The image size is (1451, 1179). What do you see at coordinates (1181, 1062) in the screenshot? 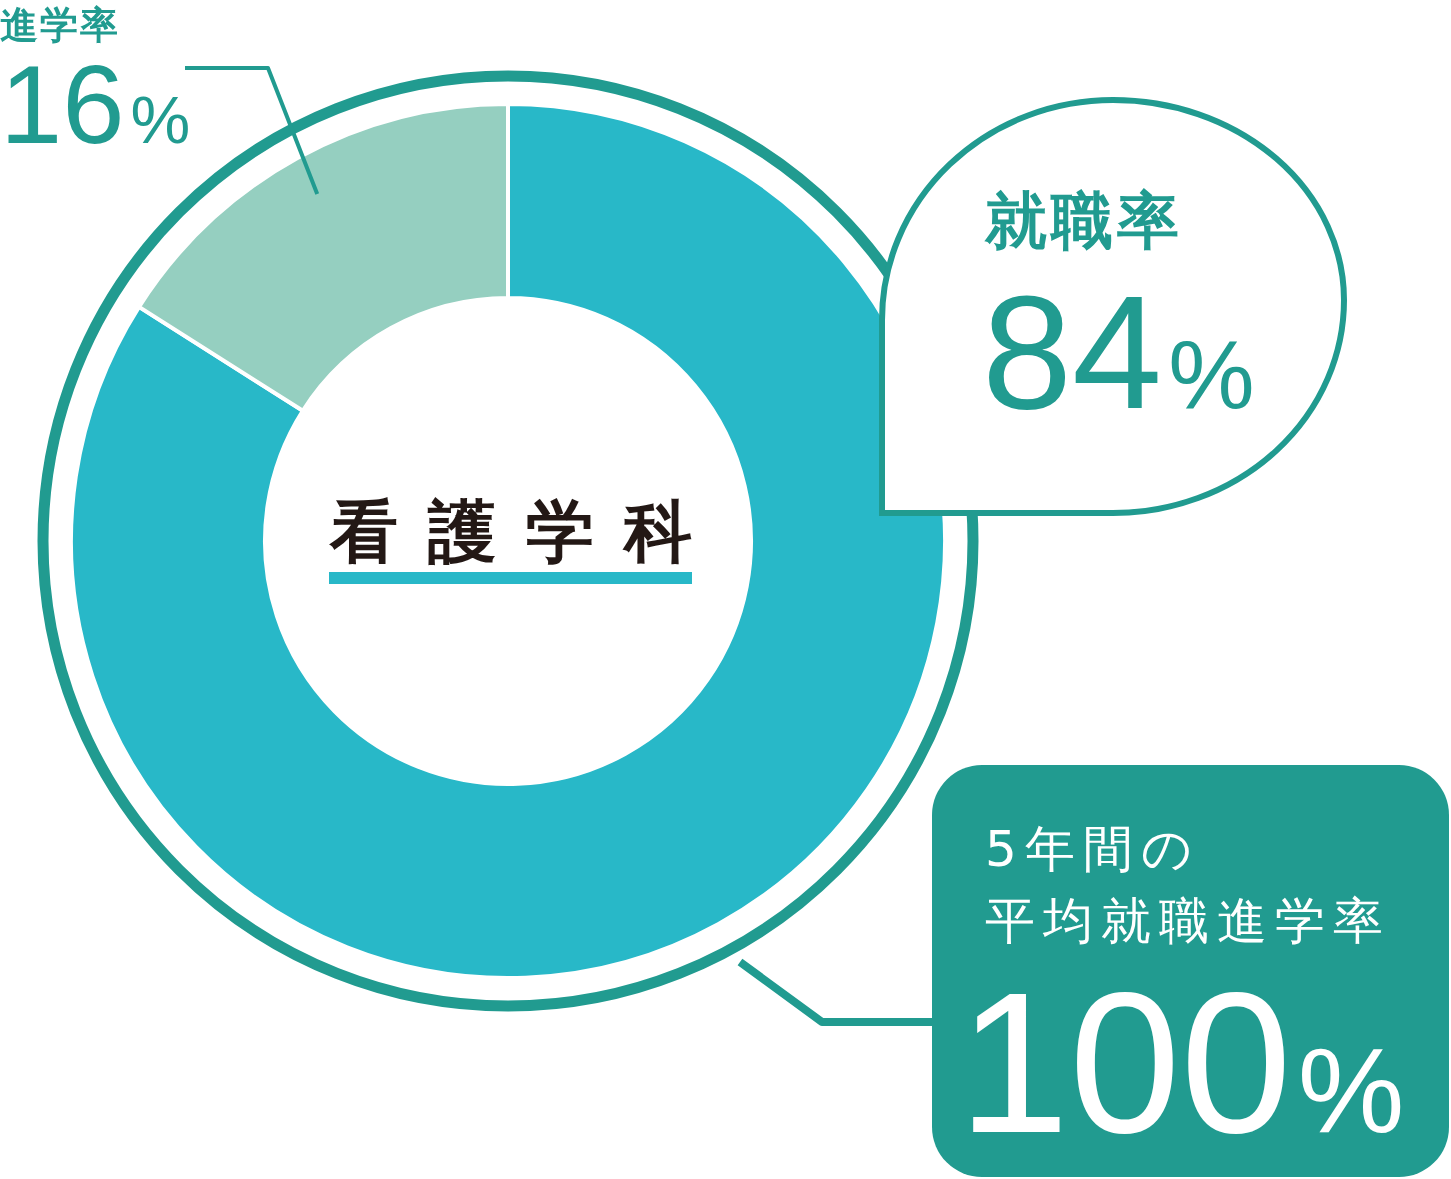
I see `annotation: 100%` at bounding box center [1181, 1062].